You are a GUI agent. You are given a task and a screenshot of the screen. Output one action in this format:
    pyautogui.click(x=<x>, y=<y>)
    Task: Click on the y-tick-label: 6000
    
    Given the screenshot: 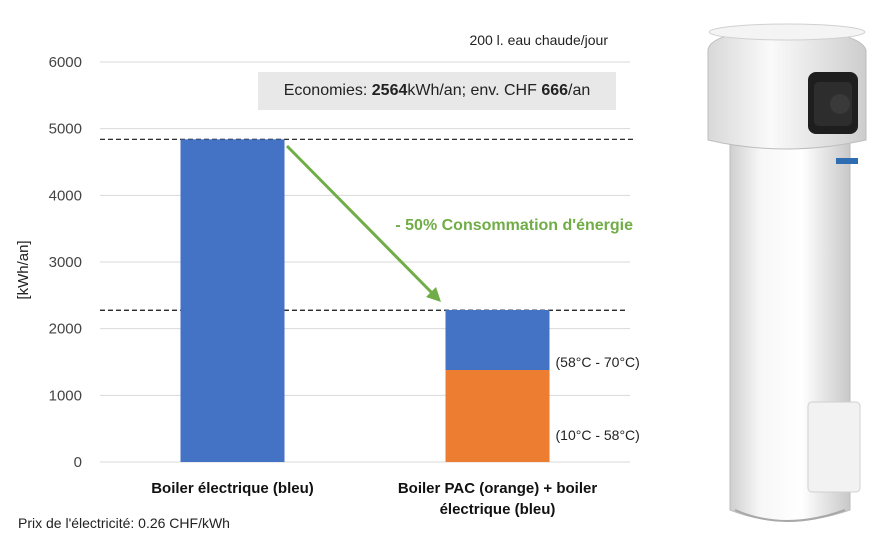 What is the action you would take?
    pyautogui.click(x=65, y=62)
    